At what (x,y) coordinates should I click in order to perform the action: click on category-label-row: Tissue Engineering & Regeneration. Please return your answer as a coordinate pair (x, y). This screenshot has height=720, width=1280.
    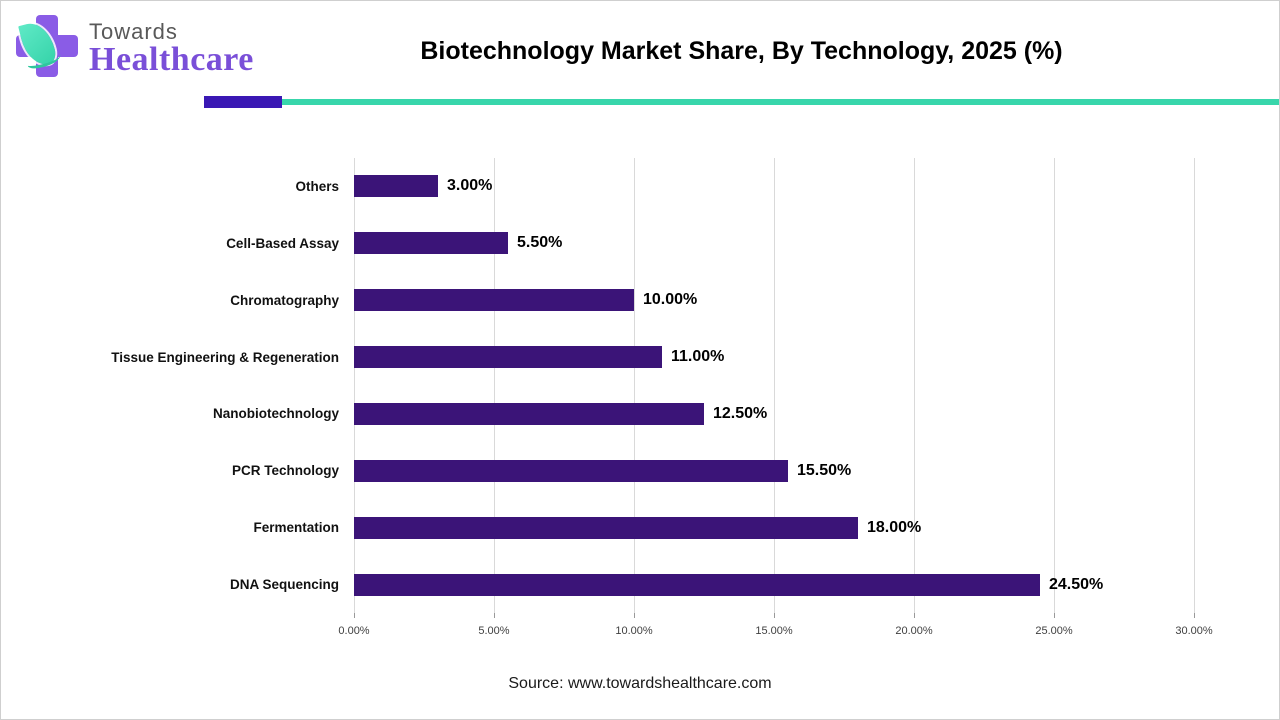
    Looking at the image, I should click on (170, 357).